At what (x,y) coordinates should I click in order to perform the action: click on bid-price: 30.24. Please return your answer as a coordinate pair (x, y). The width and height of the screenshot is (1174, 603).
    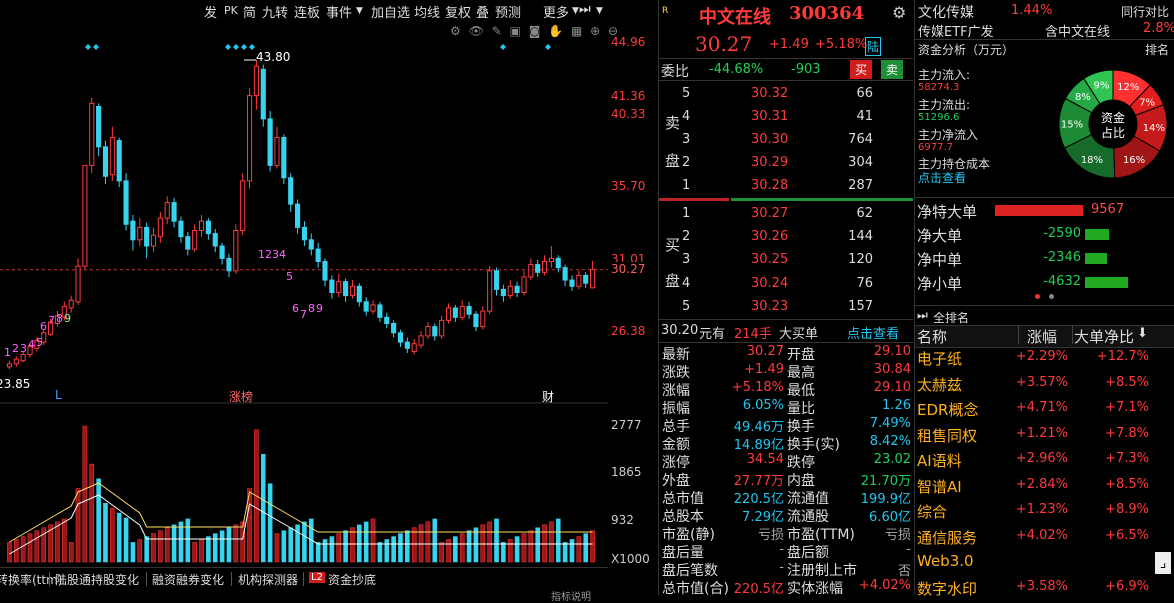
    Looking at the image, I should click on (770, 283).